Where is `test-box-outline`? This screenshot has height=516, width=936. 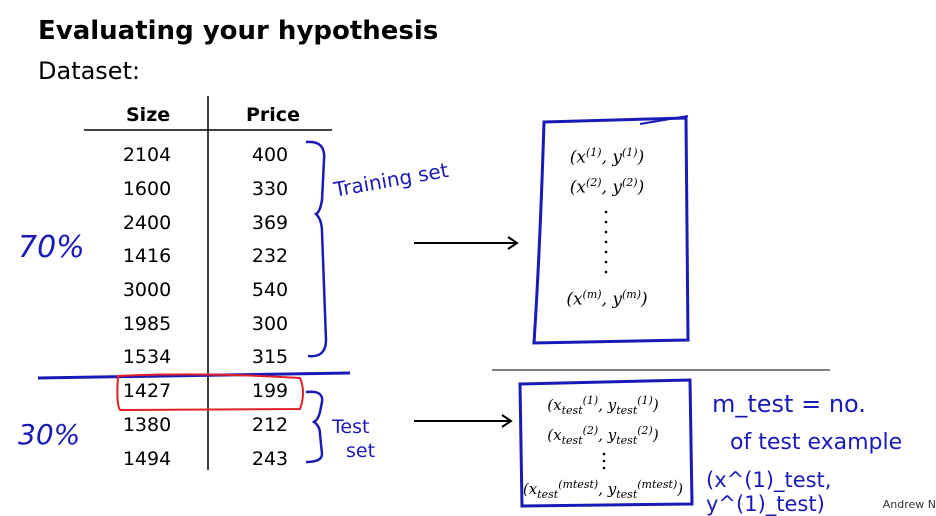 test-box-outline is located at coordinates (606, 443).